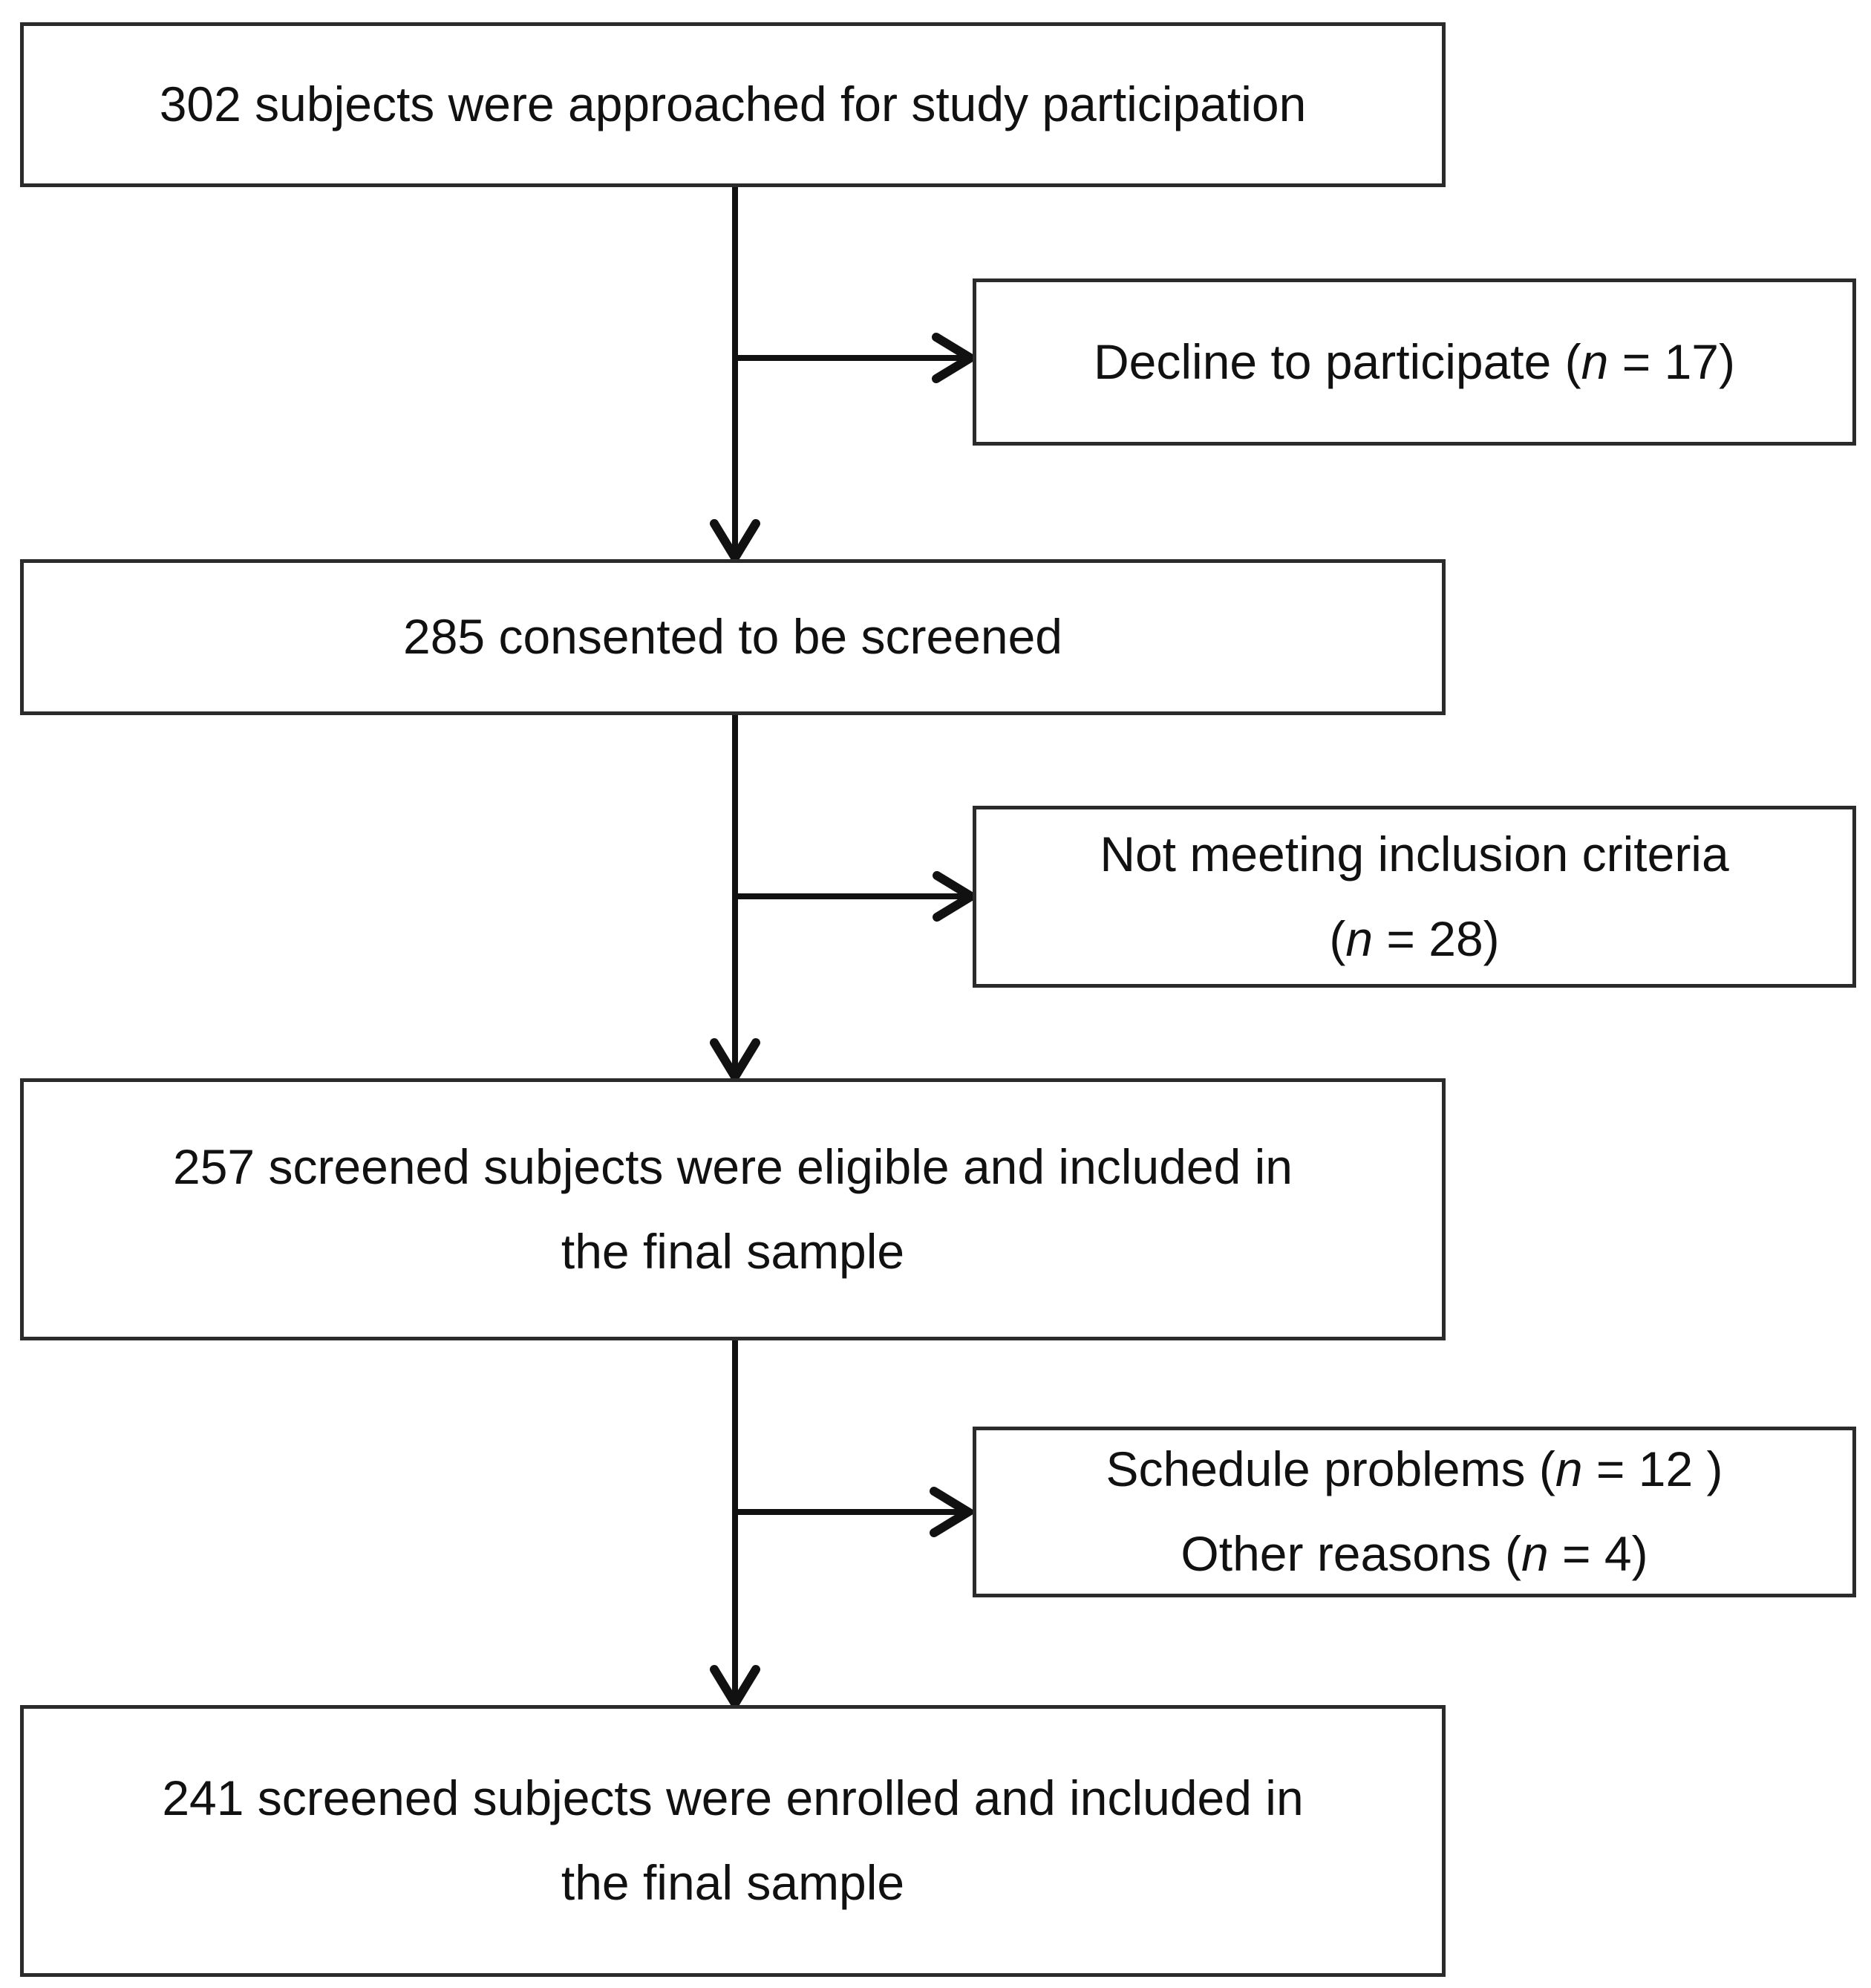  Describe the element at coordinates (1598, 1553) in the screenshot. I see `box-text: = 4)` at that location.